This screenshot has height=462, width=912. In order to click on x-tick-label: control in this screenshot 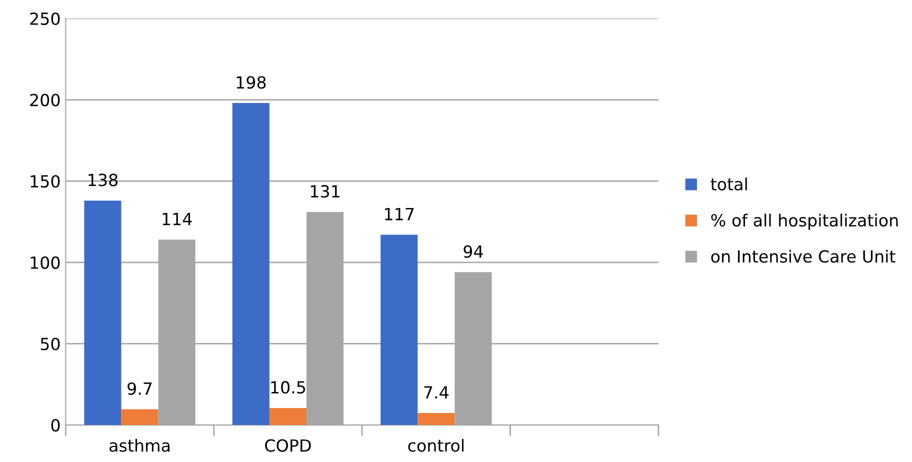, I will do `click(436, 445)`.